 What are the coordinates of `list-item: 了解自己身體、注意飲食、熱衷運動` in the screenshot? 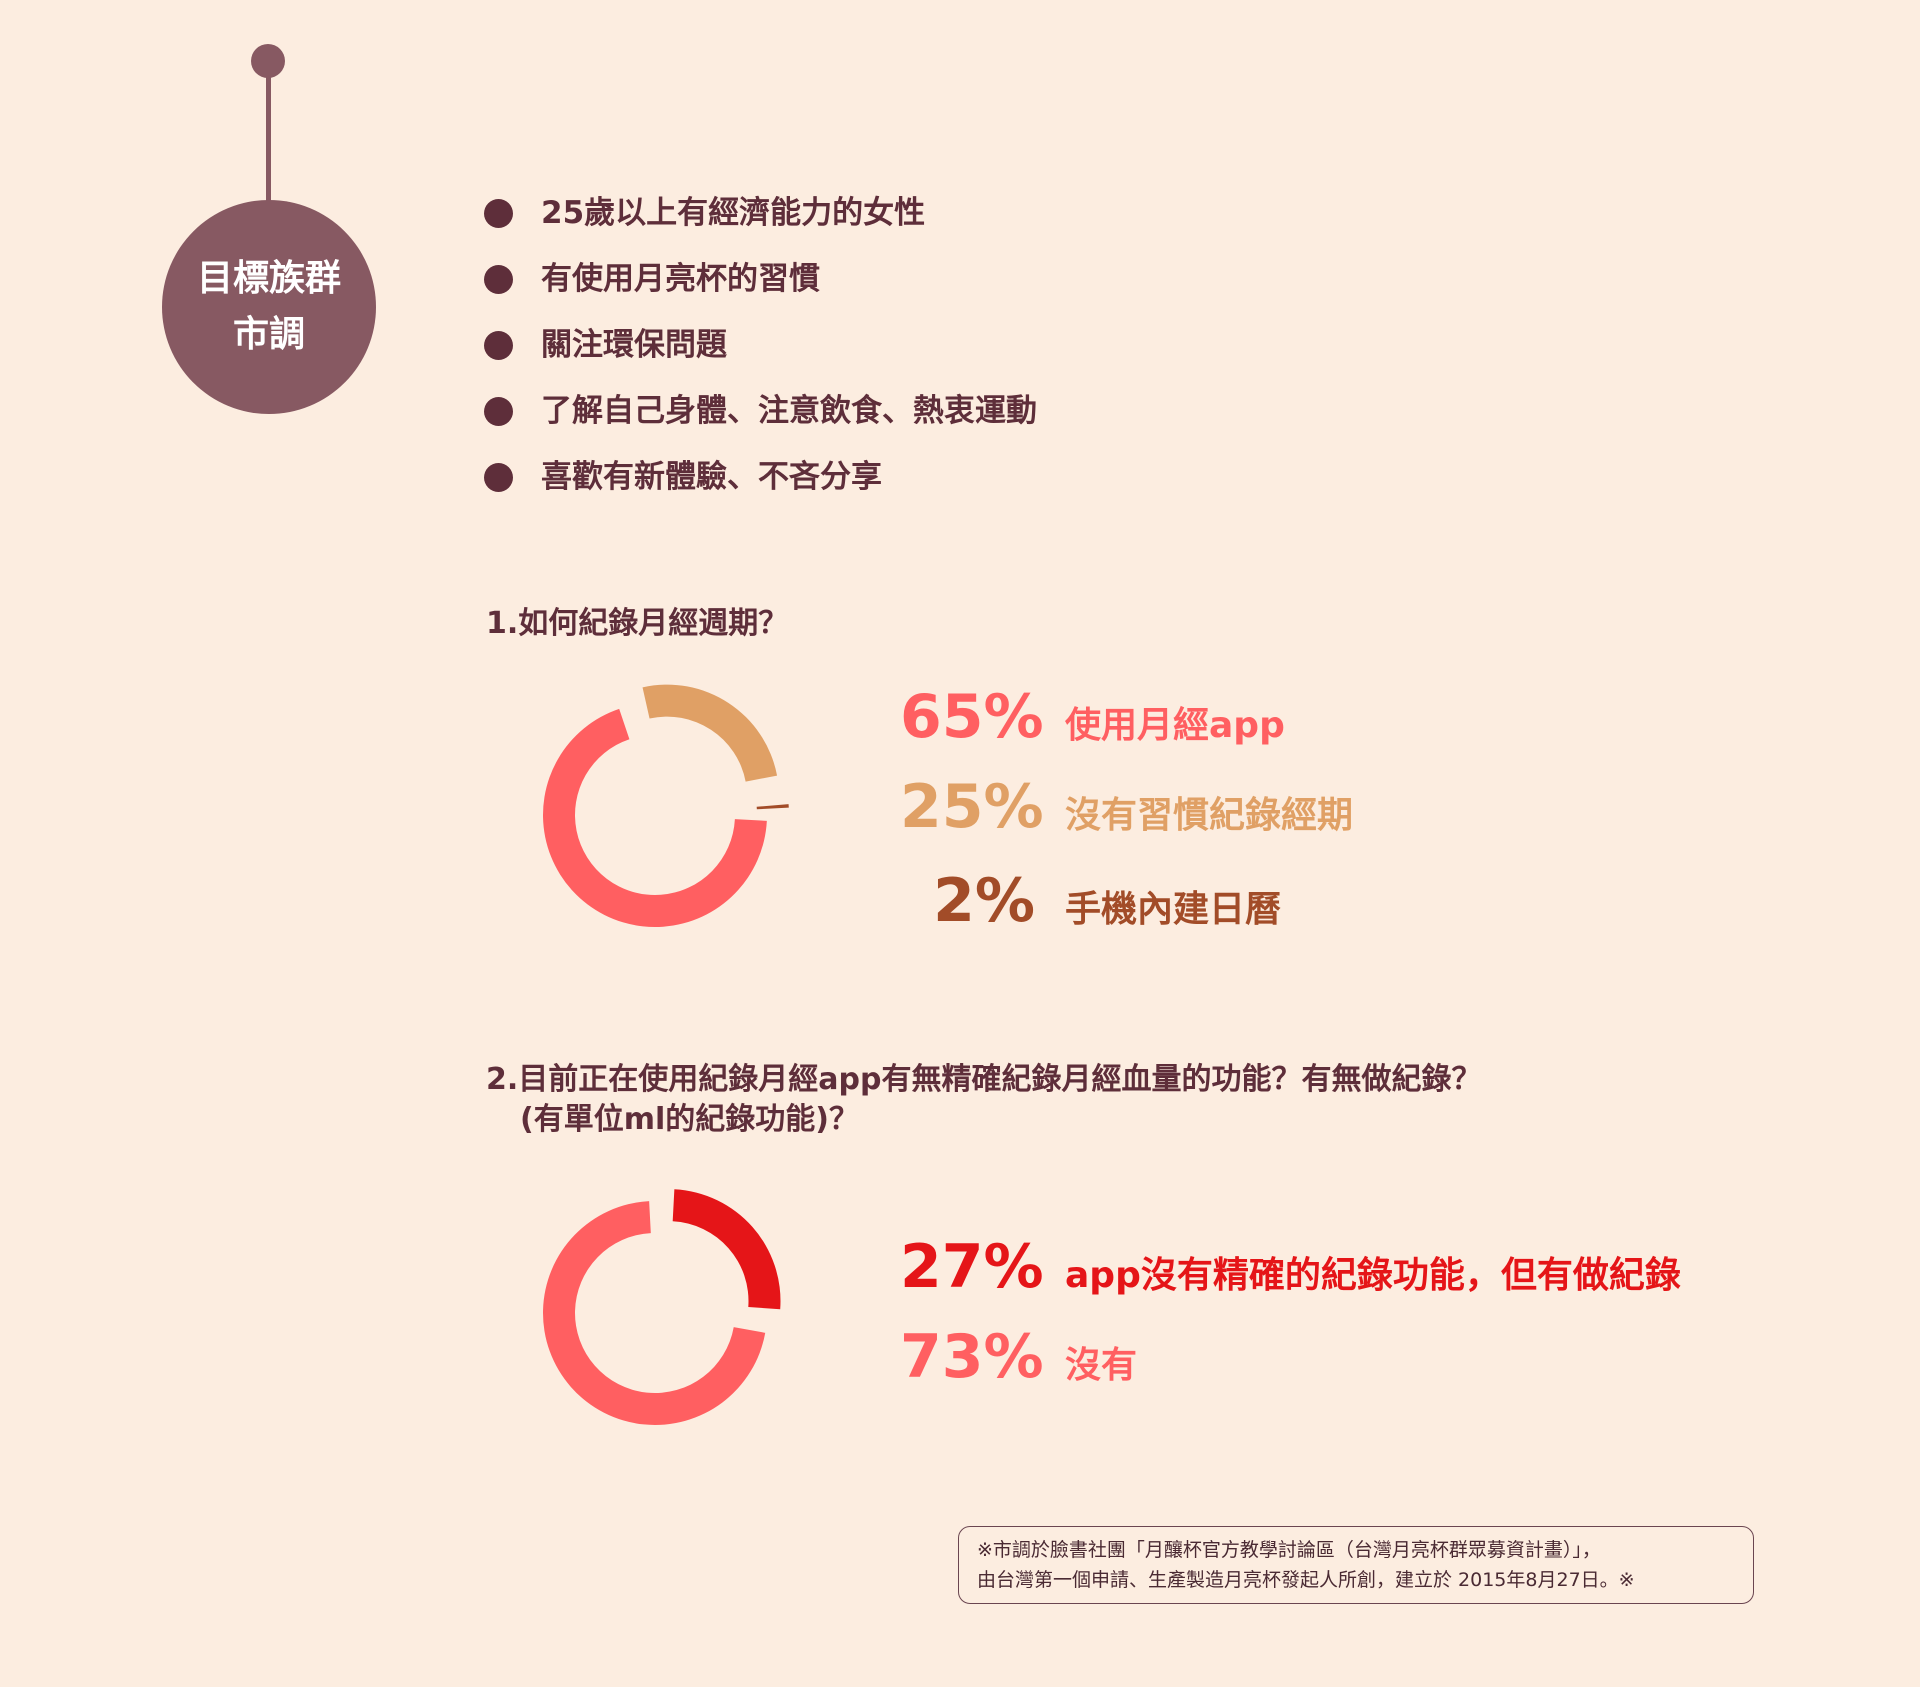 It's located at (760, 411).